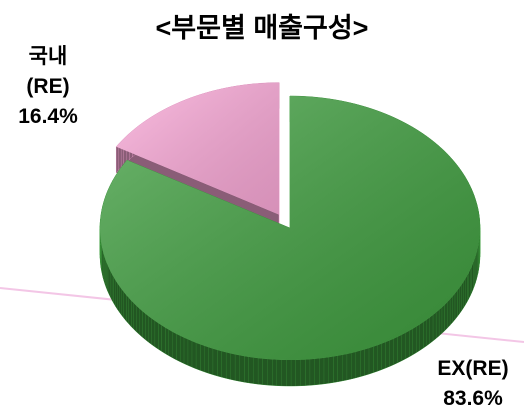  Describe the element at coordinates (262, 28) in the screenshot. I see `chart-title: <부문별 매출구성>` at that location.